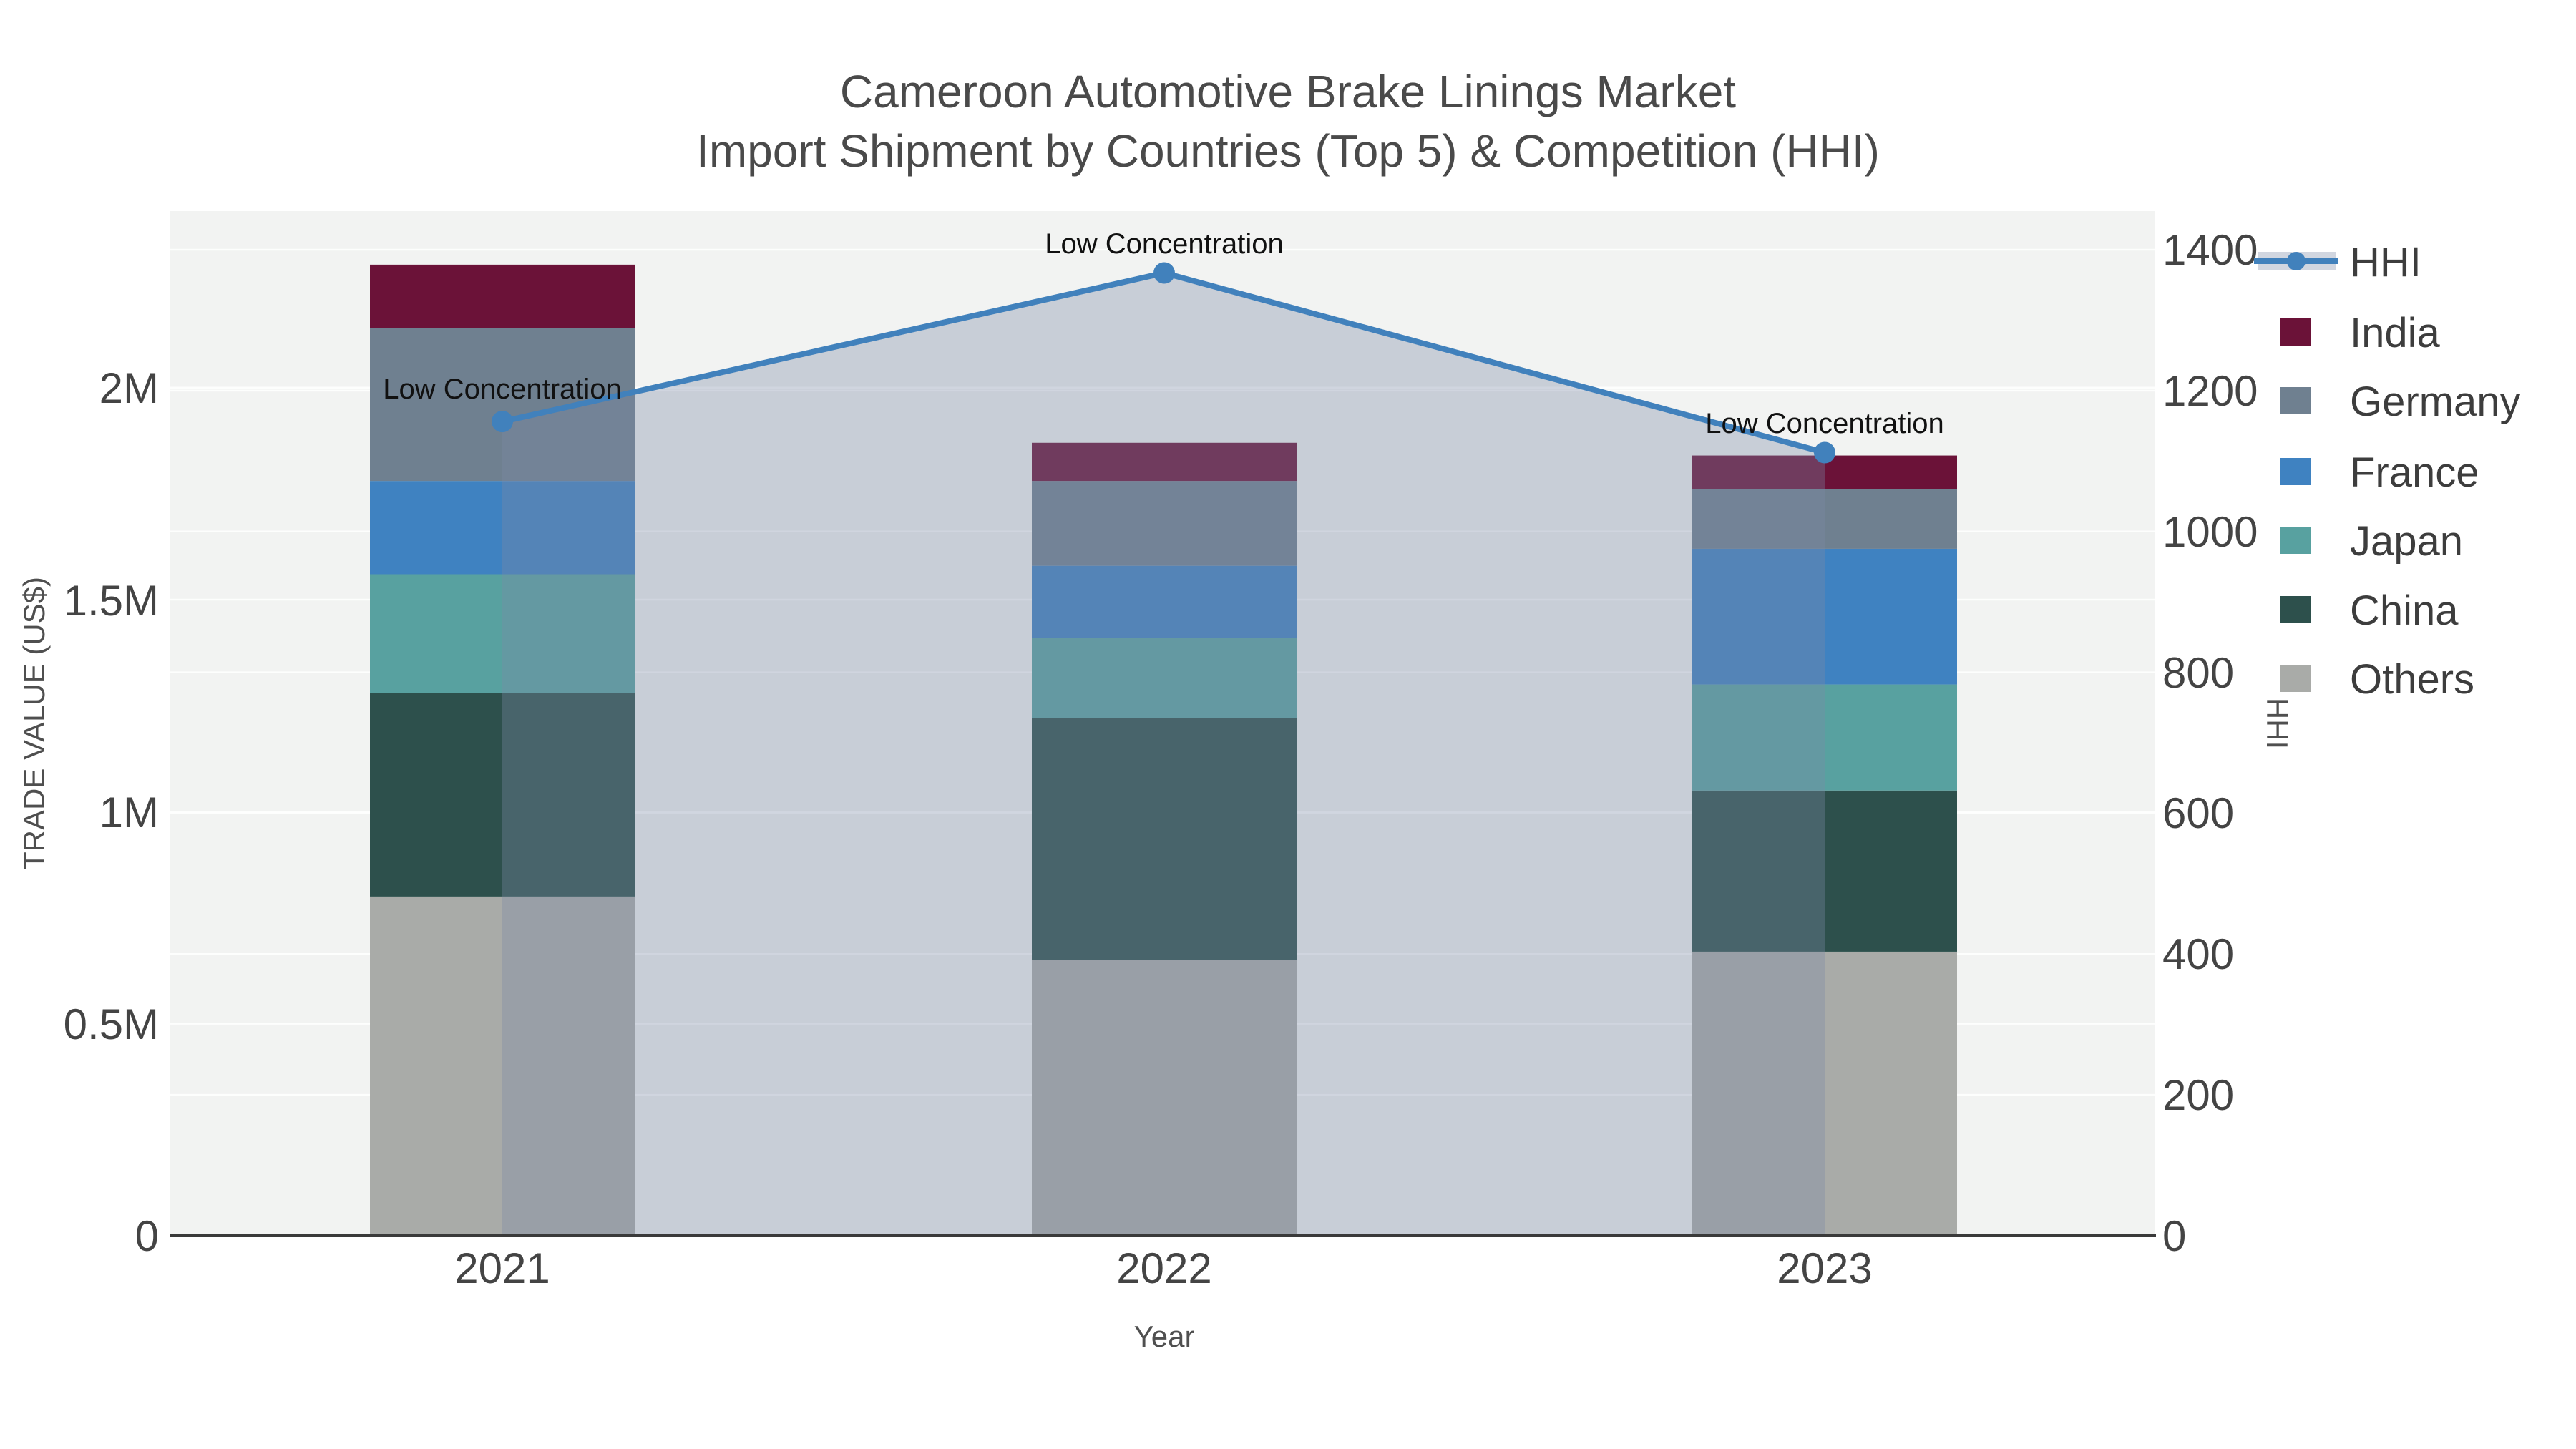 This screenshot has height=1449, width=2576. I want to click on hhi-marker-2022, so click(1164, 273).